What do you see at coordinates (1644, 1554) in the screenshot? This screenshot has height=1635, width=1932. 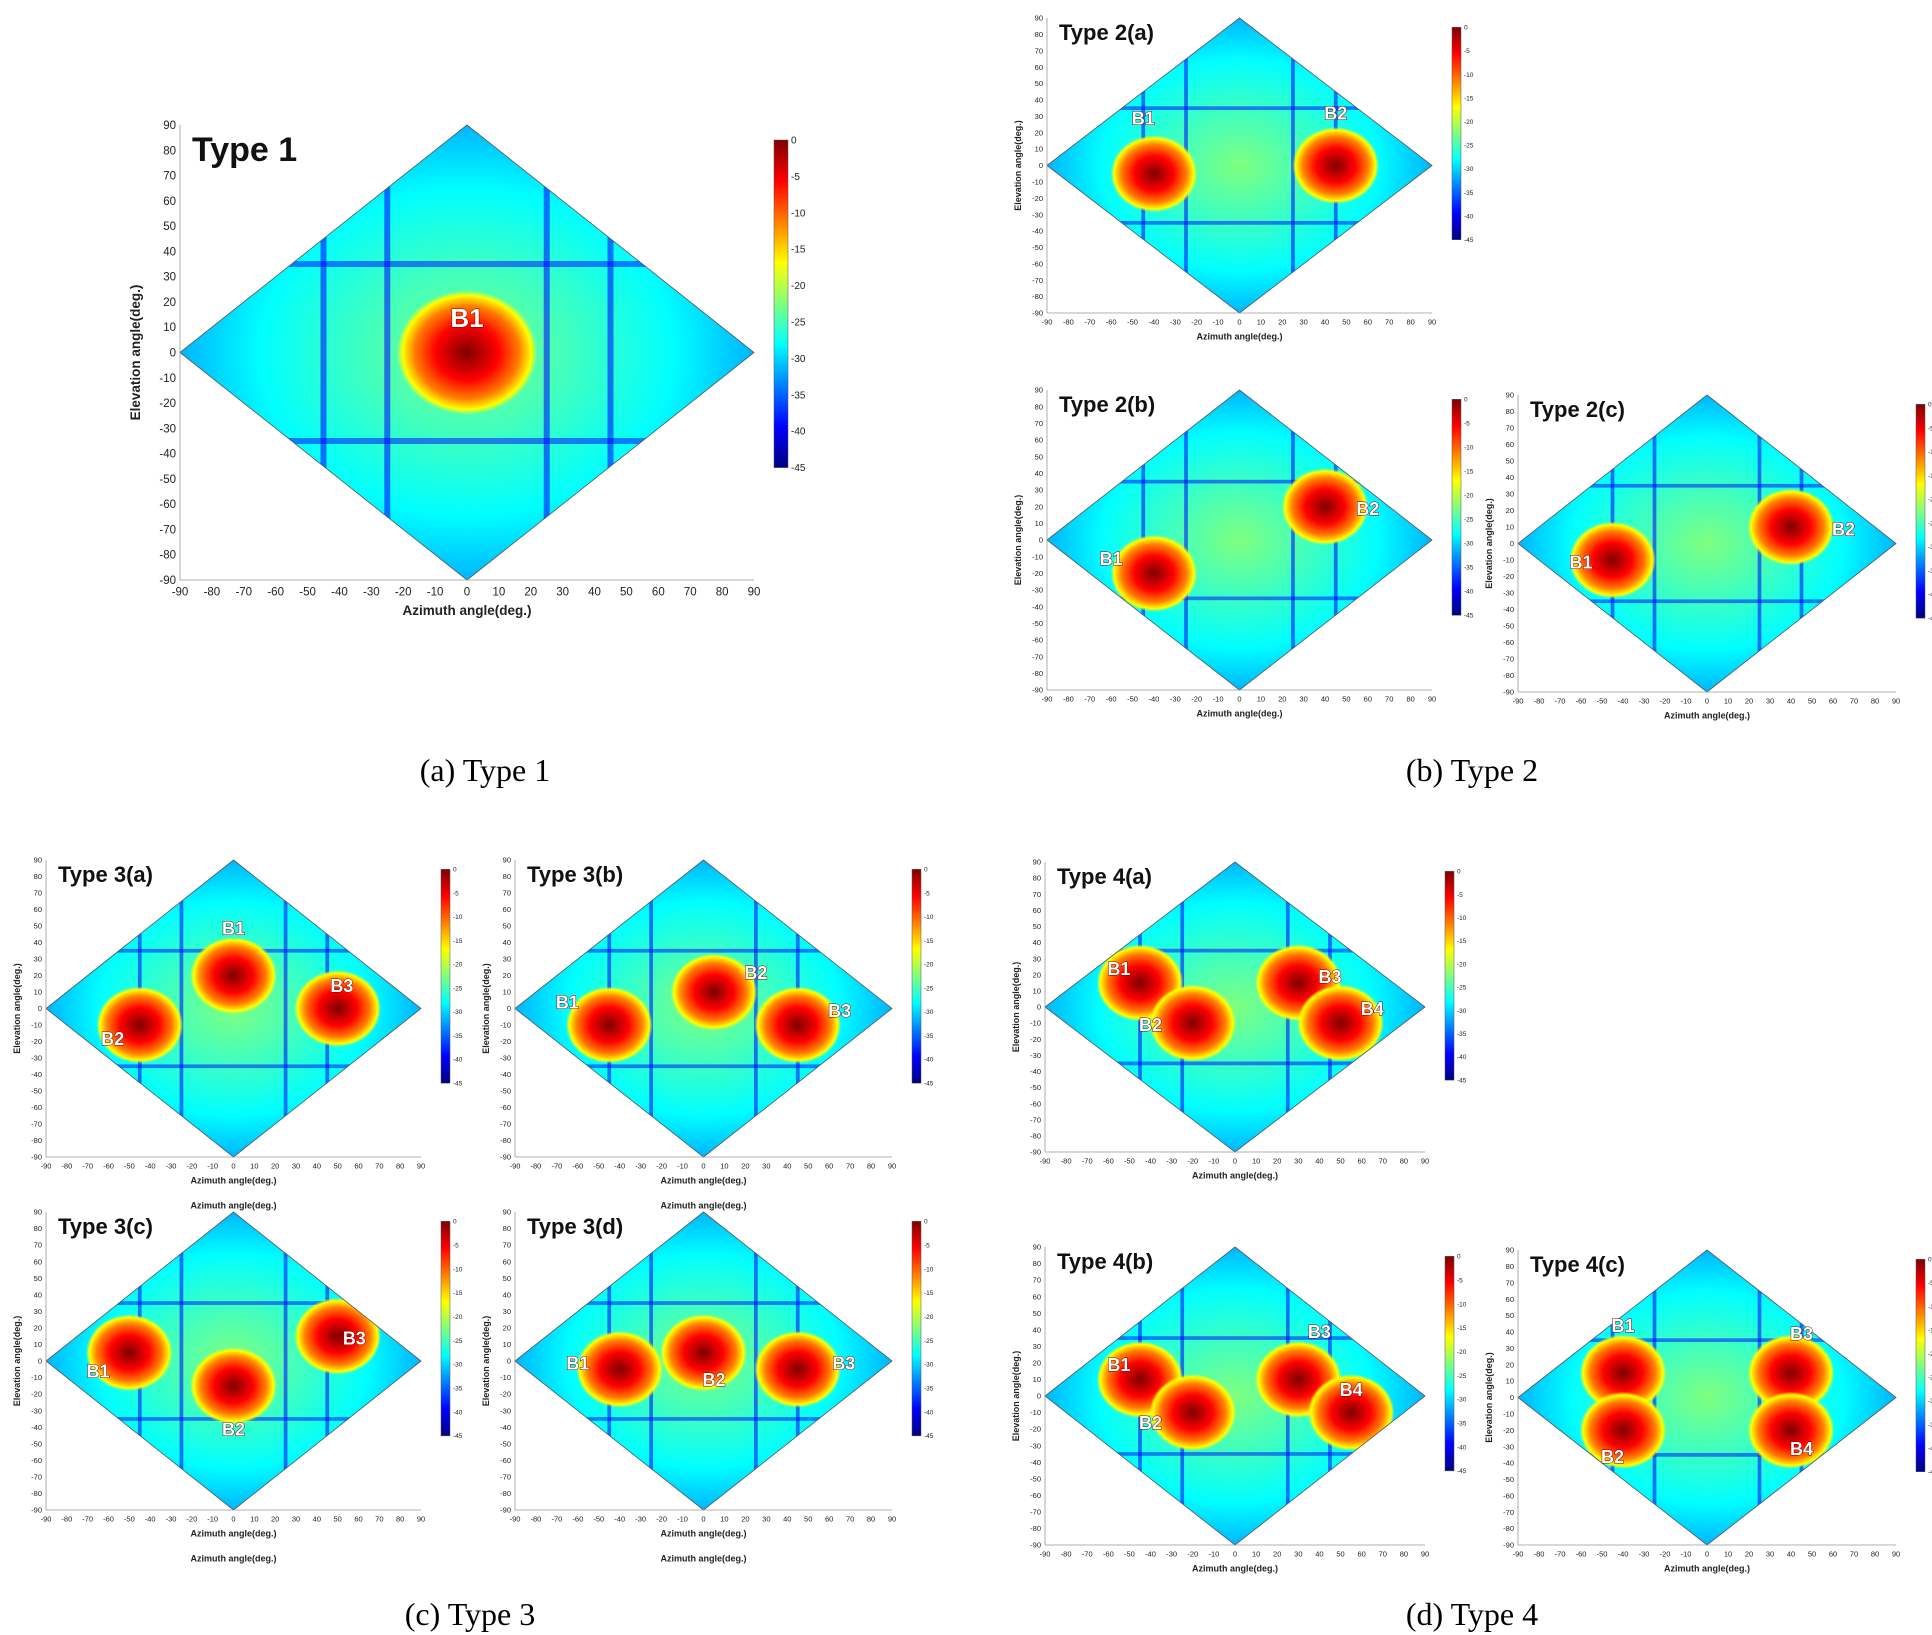 I see `x-tick-label: -30` at bounding box center [1644, 1554].